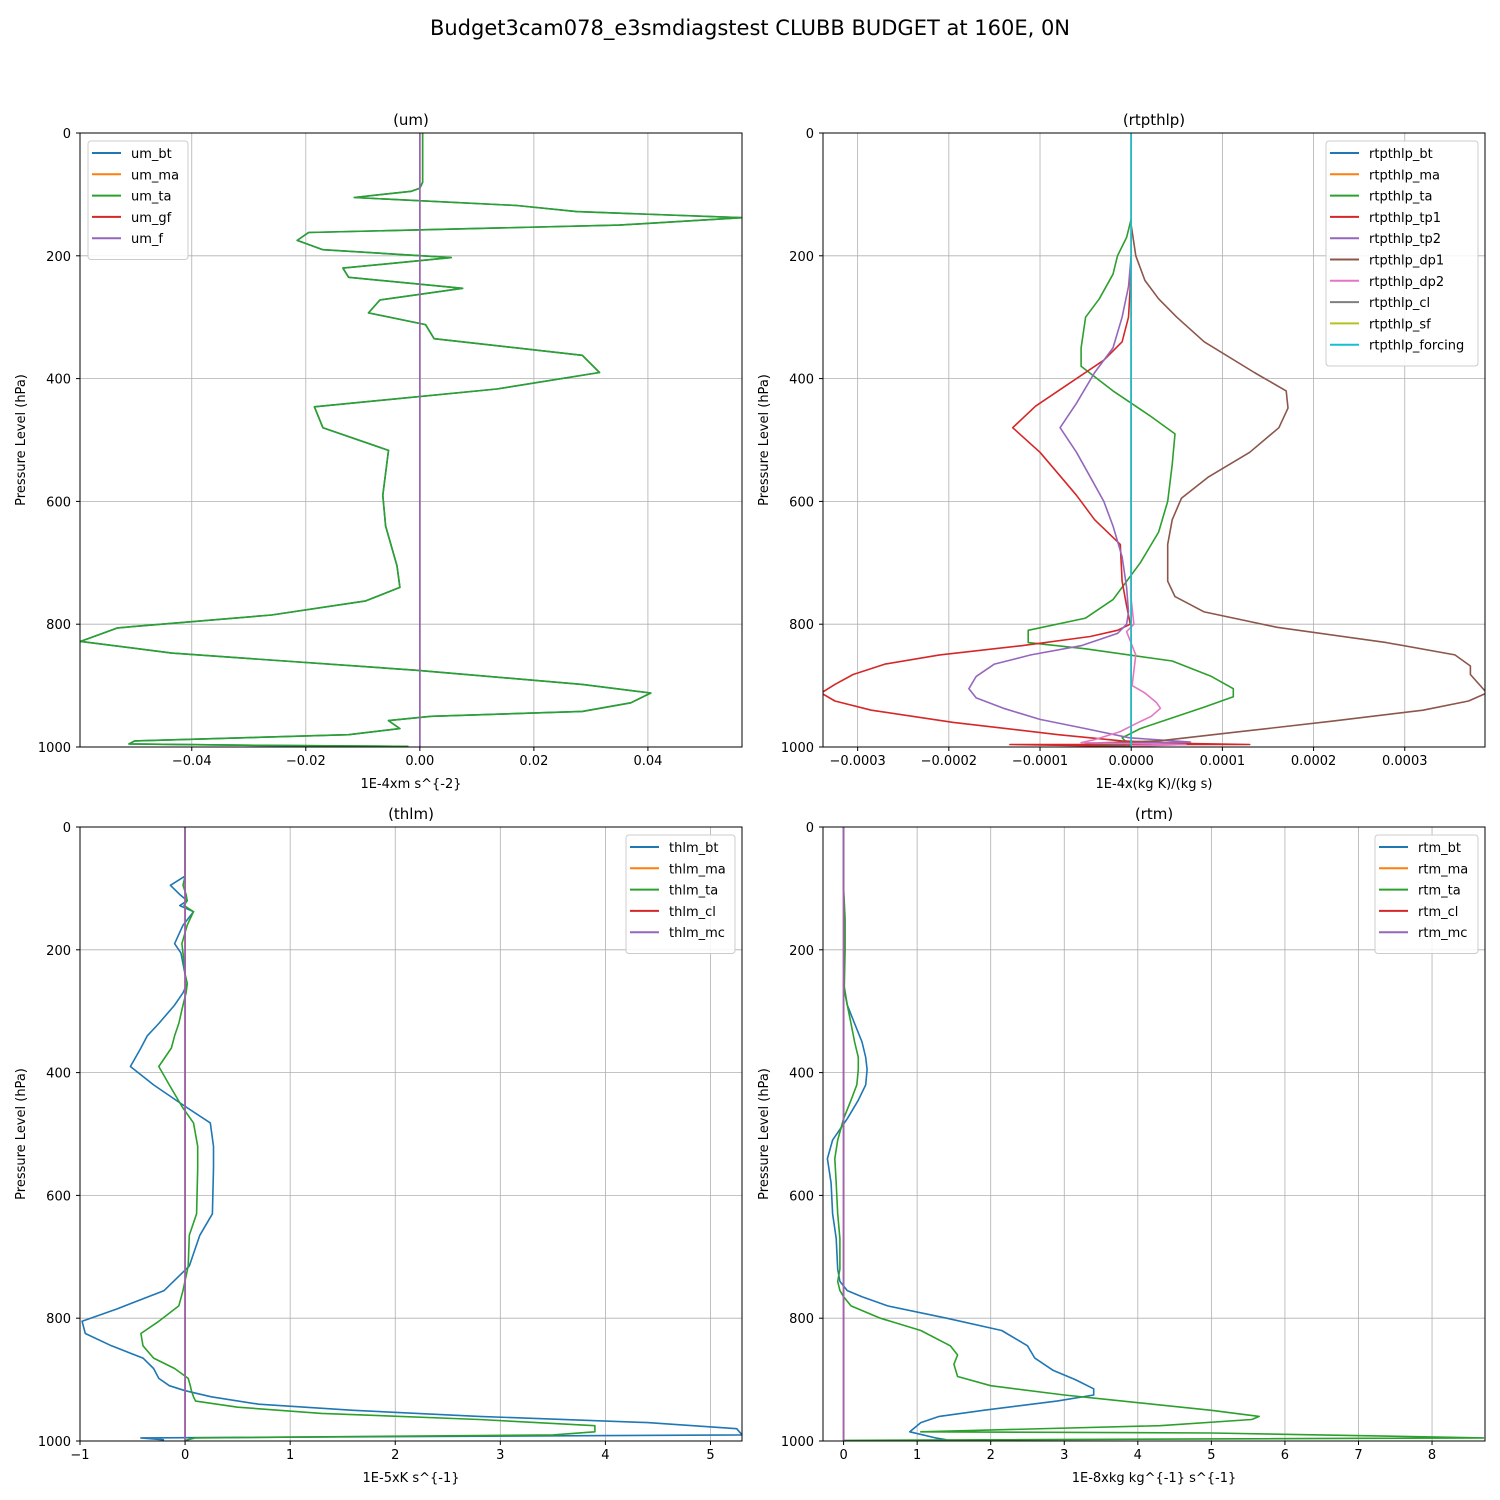 The width and height of the screenshot is (1500, 1500). I want to click on series-line-rtpthlp_ta, so click(1131, 482).